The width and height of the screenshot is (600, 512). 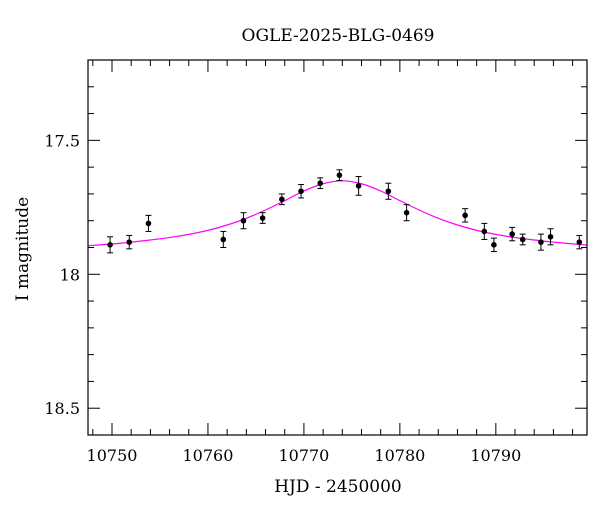 What do you see at coordinates (62, 140) in the screenshot?
I see `y-tick-label: 17.5` at bounding box center [62, 140].